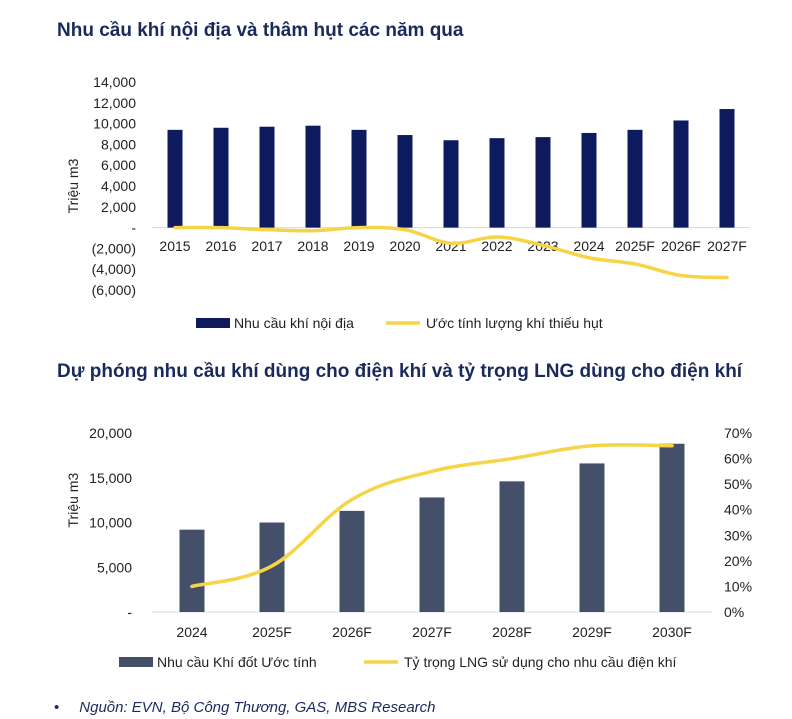 The image size is (792, 719). Describe the element at coordinates (114, 124) in the screenshot. I see `chart1-ytick-label: 10,000` at that location.